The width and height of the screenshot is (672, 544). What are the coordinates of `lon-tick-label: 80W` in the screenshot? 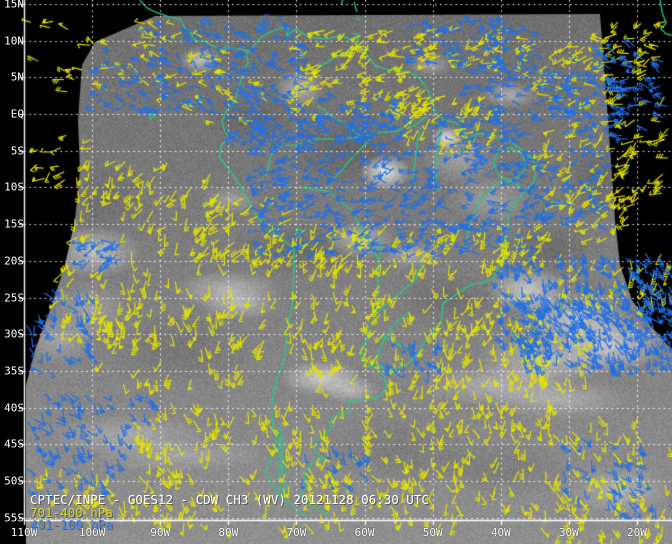 It's located at (228, 532).